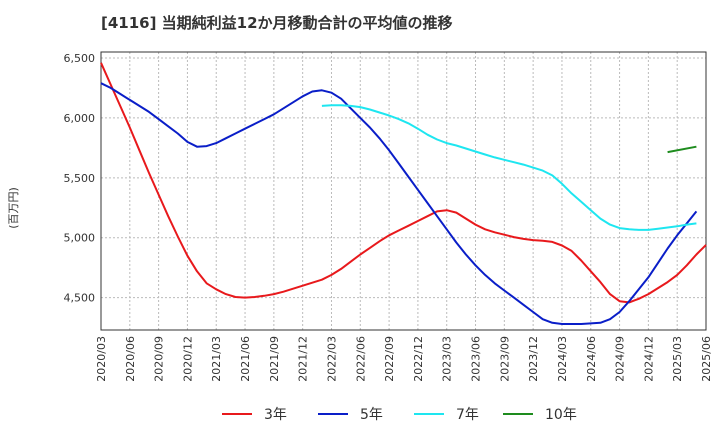 Image resolution: width=720 pixels, height=440 pixels. What do you see at coordinates (80, 118) in the screenshot?
I see `y-tick-label: 6,000` at bounding box center [80, 118].